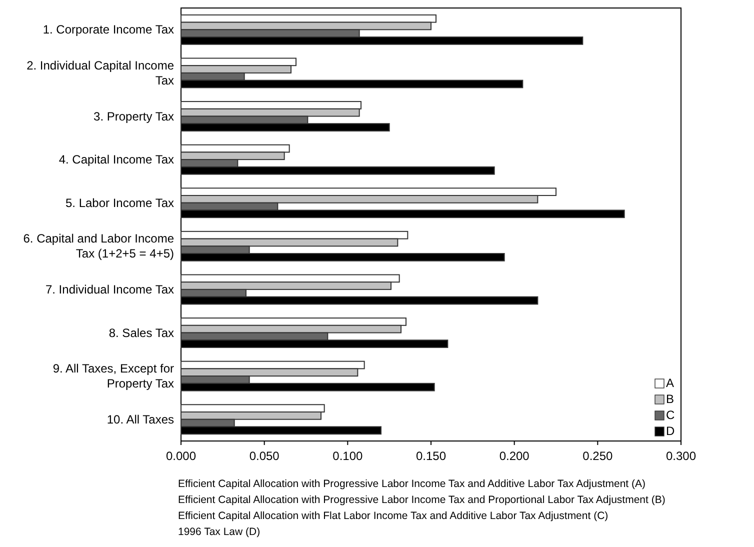 The image size is (754, 547). I want to click on y-tick-label: 6. Capital and Labor Income Tax (1+2+5 = 4+5), so click(98, 246).